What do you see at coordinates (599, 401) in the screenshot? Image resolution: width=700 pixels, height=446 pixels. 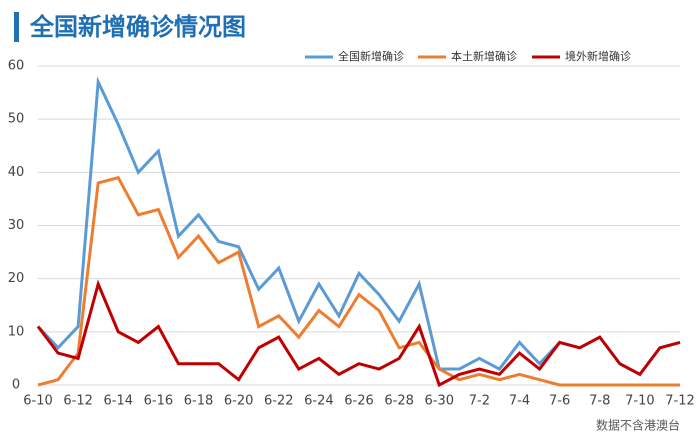 I see `x-tick-label: 7-8` at bounding box center [599, 401].